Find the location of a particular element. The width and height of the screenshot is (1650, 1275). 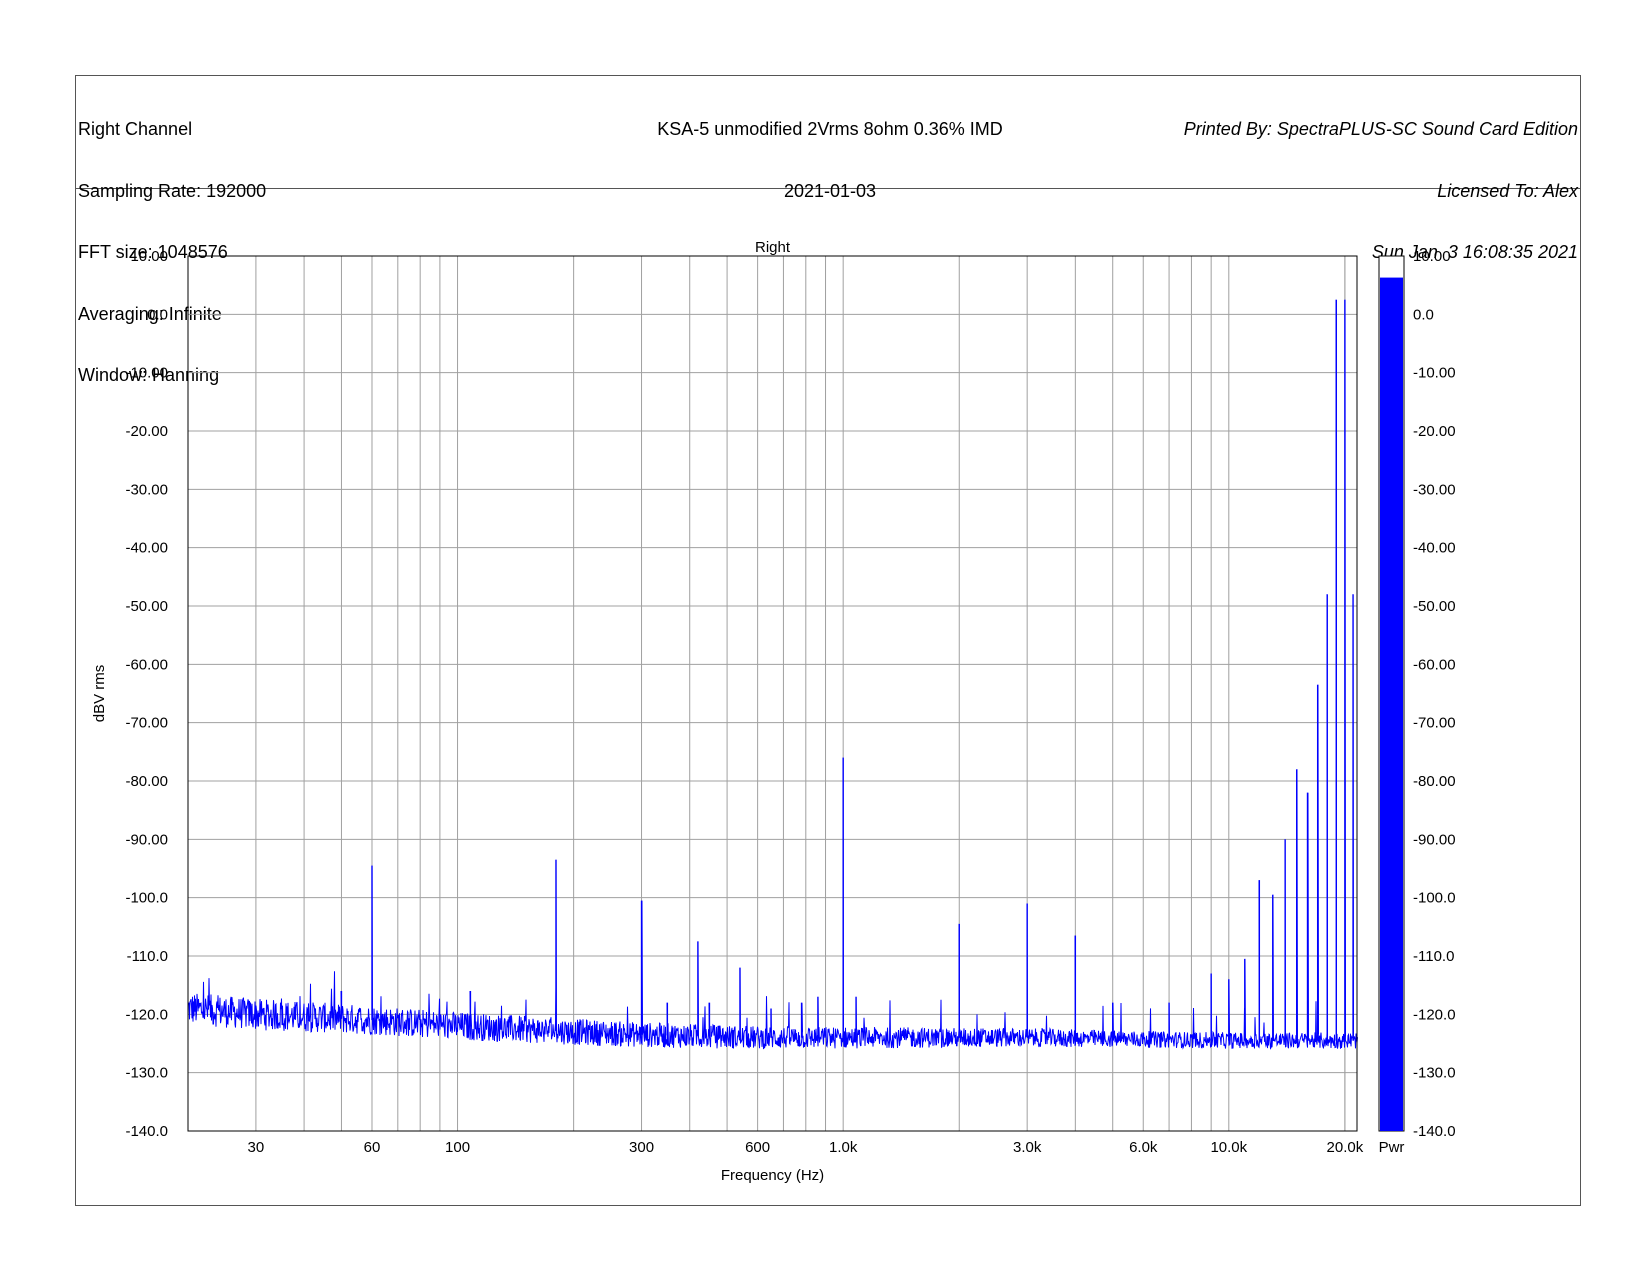

meter-tick-label: -40.00 is located at coordinates (1434, 548).